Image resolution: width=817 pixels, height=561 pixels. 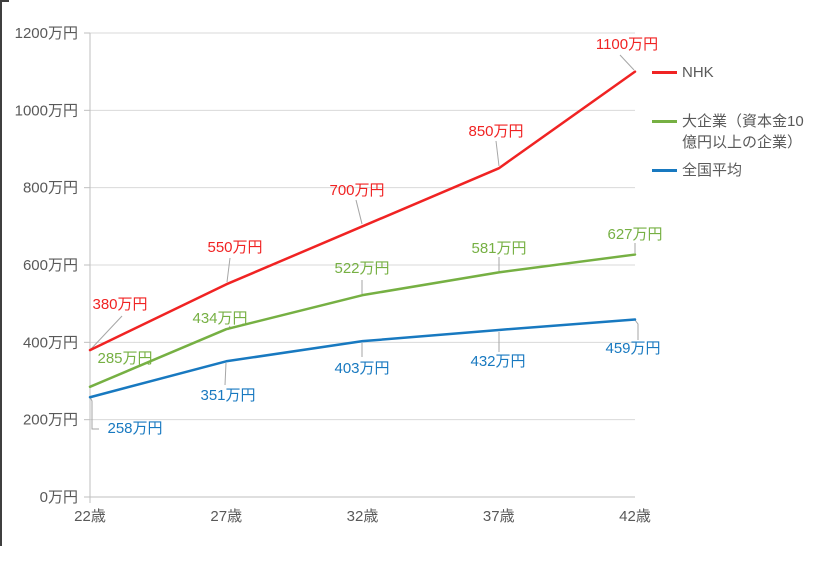 What do you see at coordinates (59, 497) in the screenshot?
I see `y-tick-label: 0万円` at bounding box center [59, 497].